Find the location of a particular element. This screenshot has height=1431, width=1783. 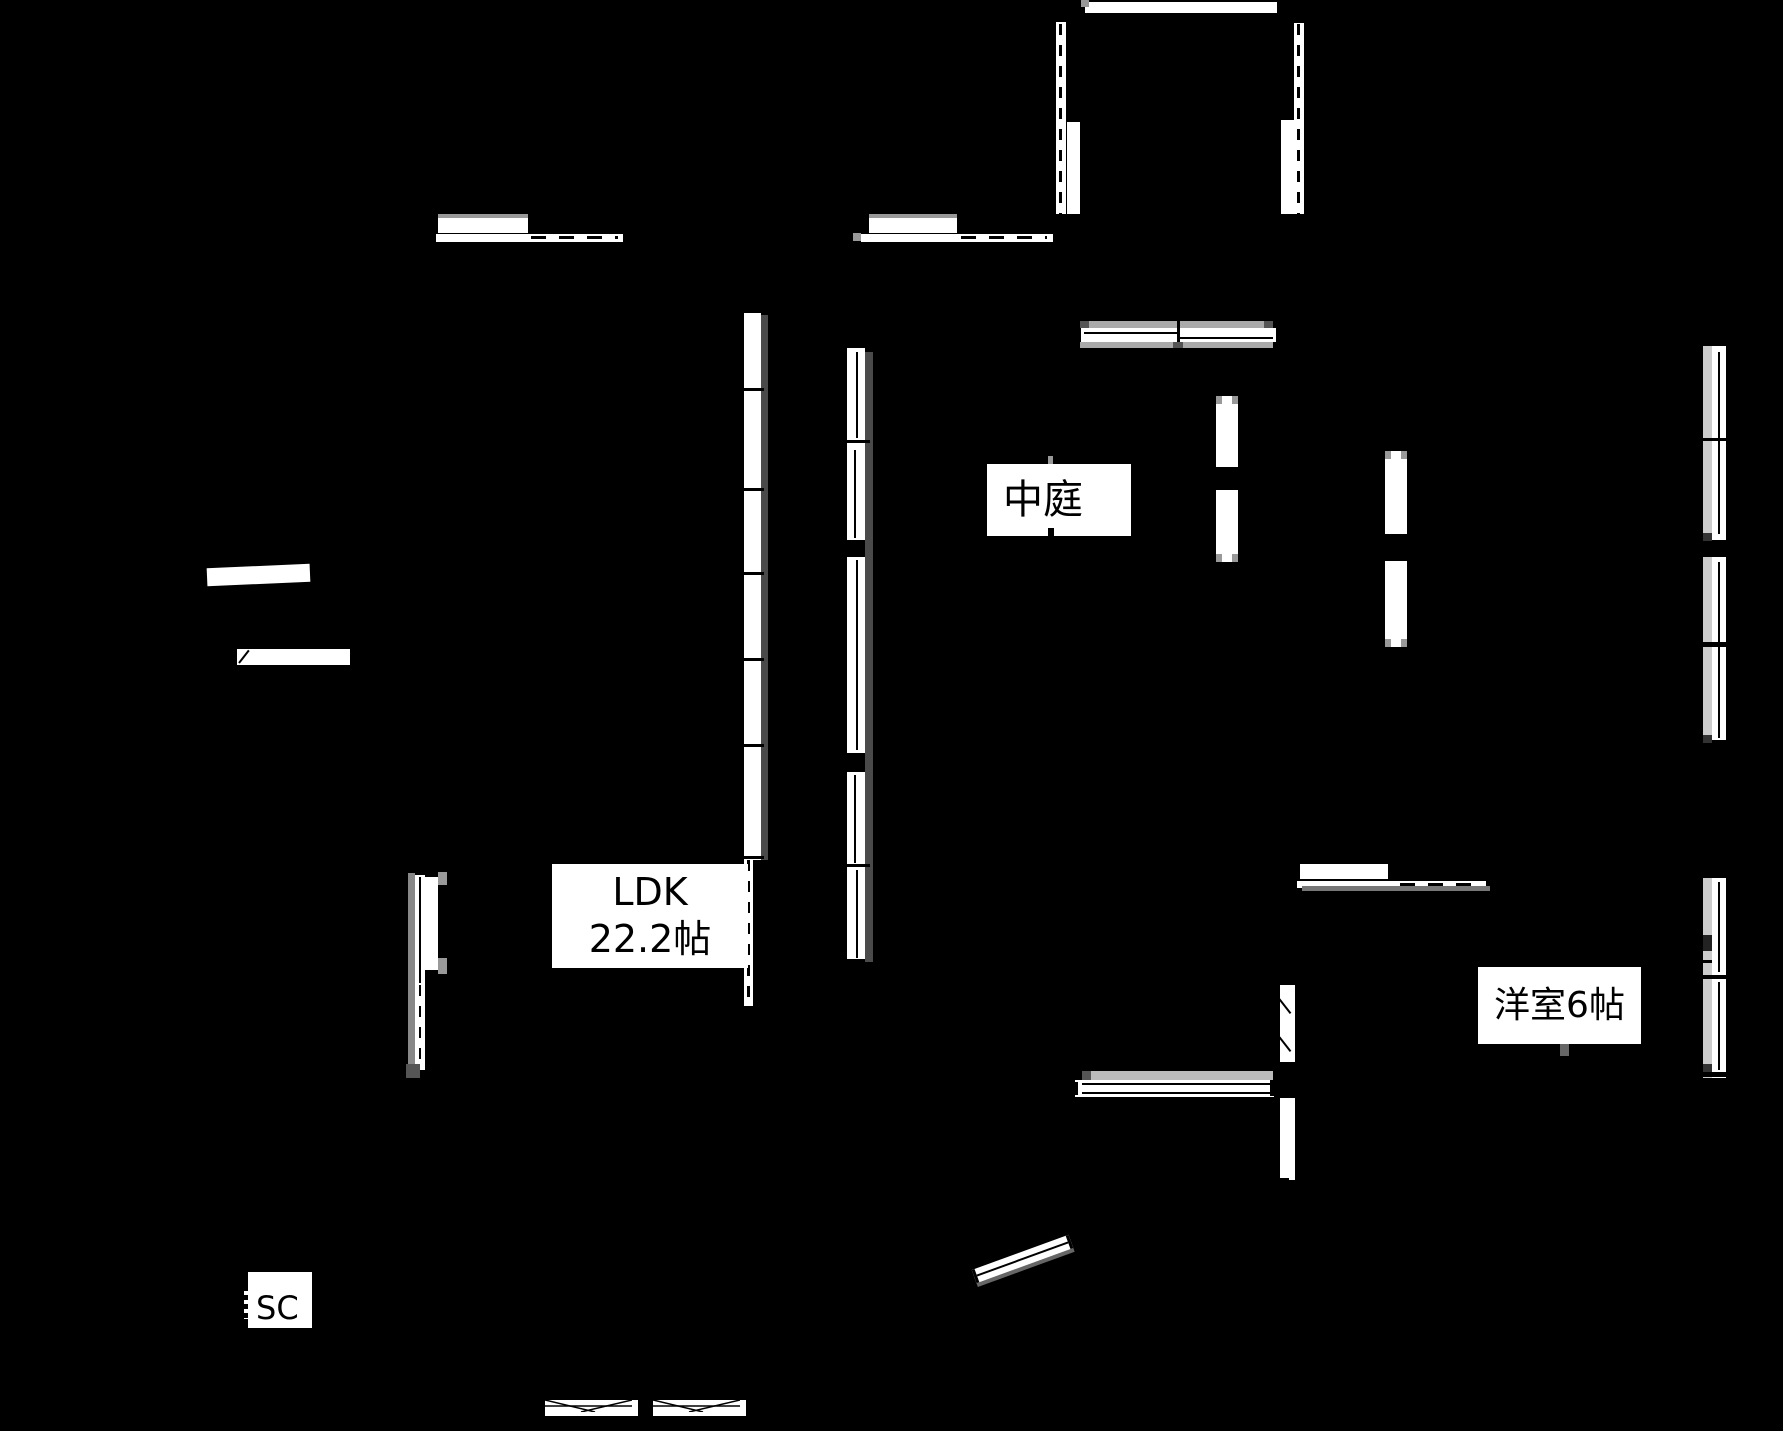

right-wall-gap is located at coordinates (1714, 548).